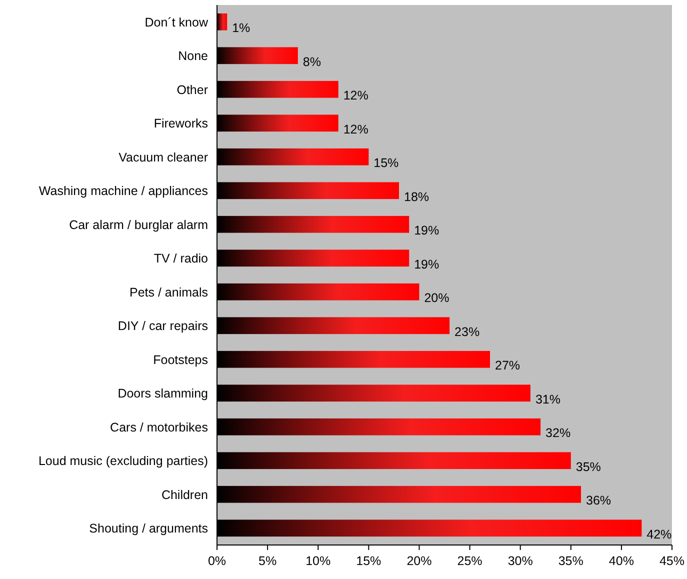  Describe the element at coordinates (311, 61) in the screenshot. I see `data-label: 8%` at that location.